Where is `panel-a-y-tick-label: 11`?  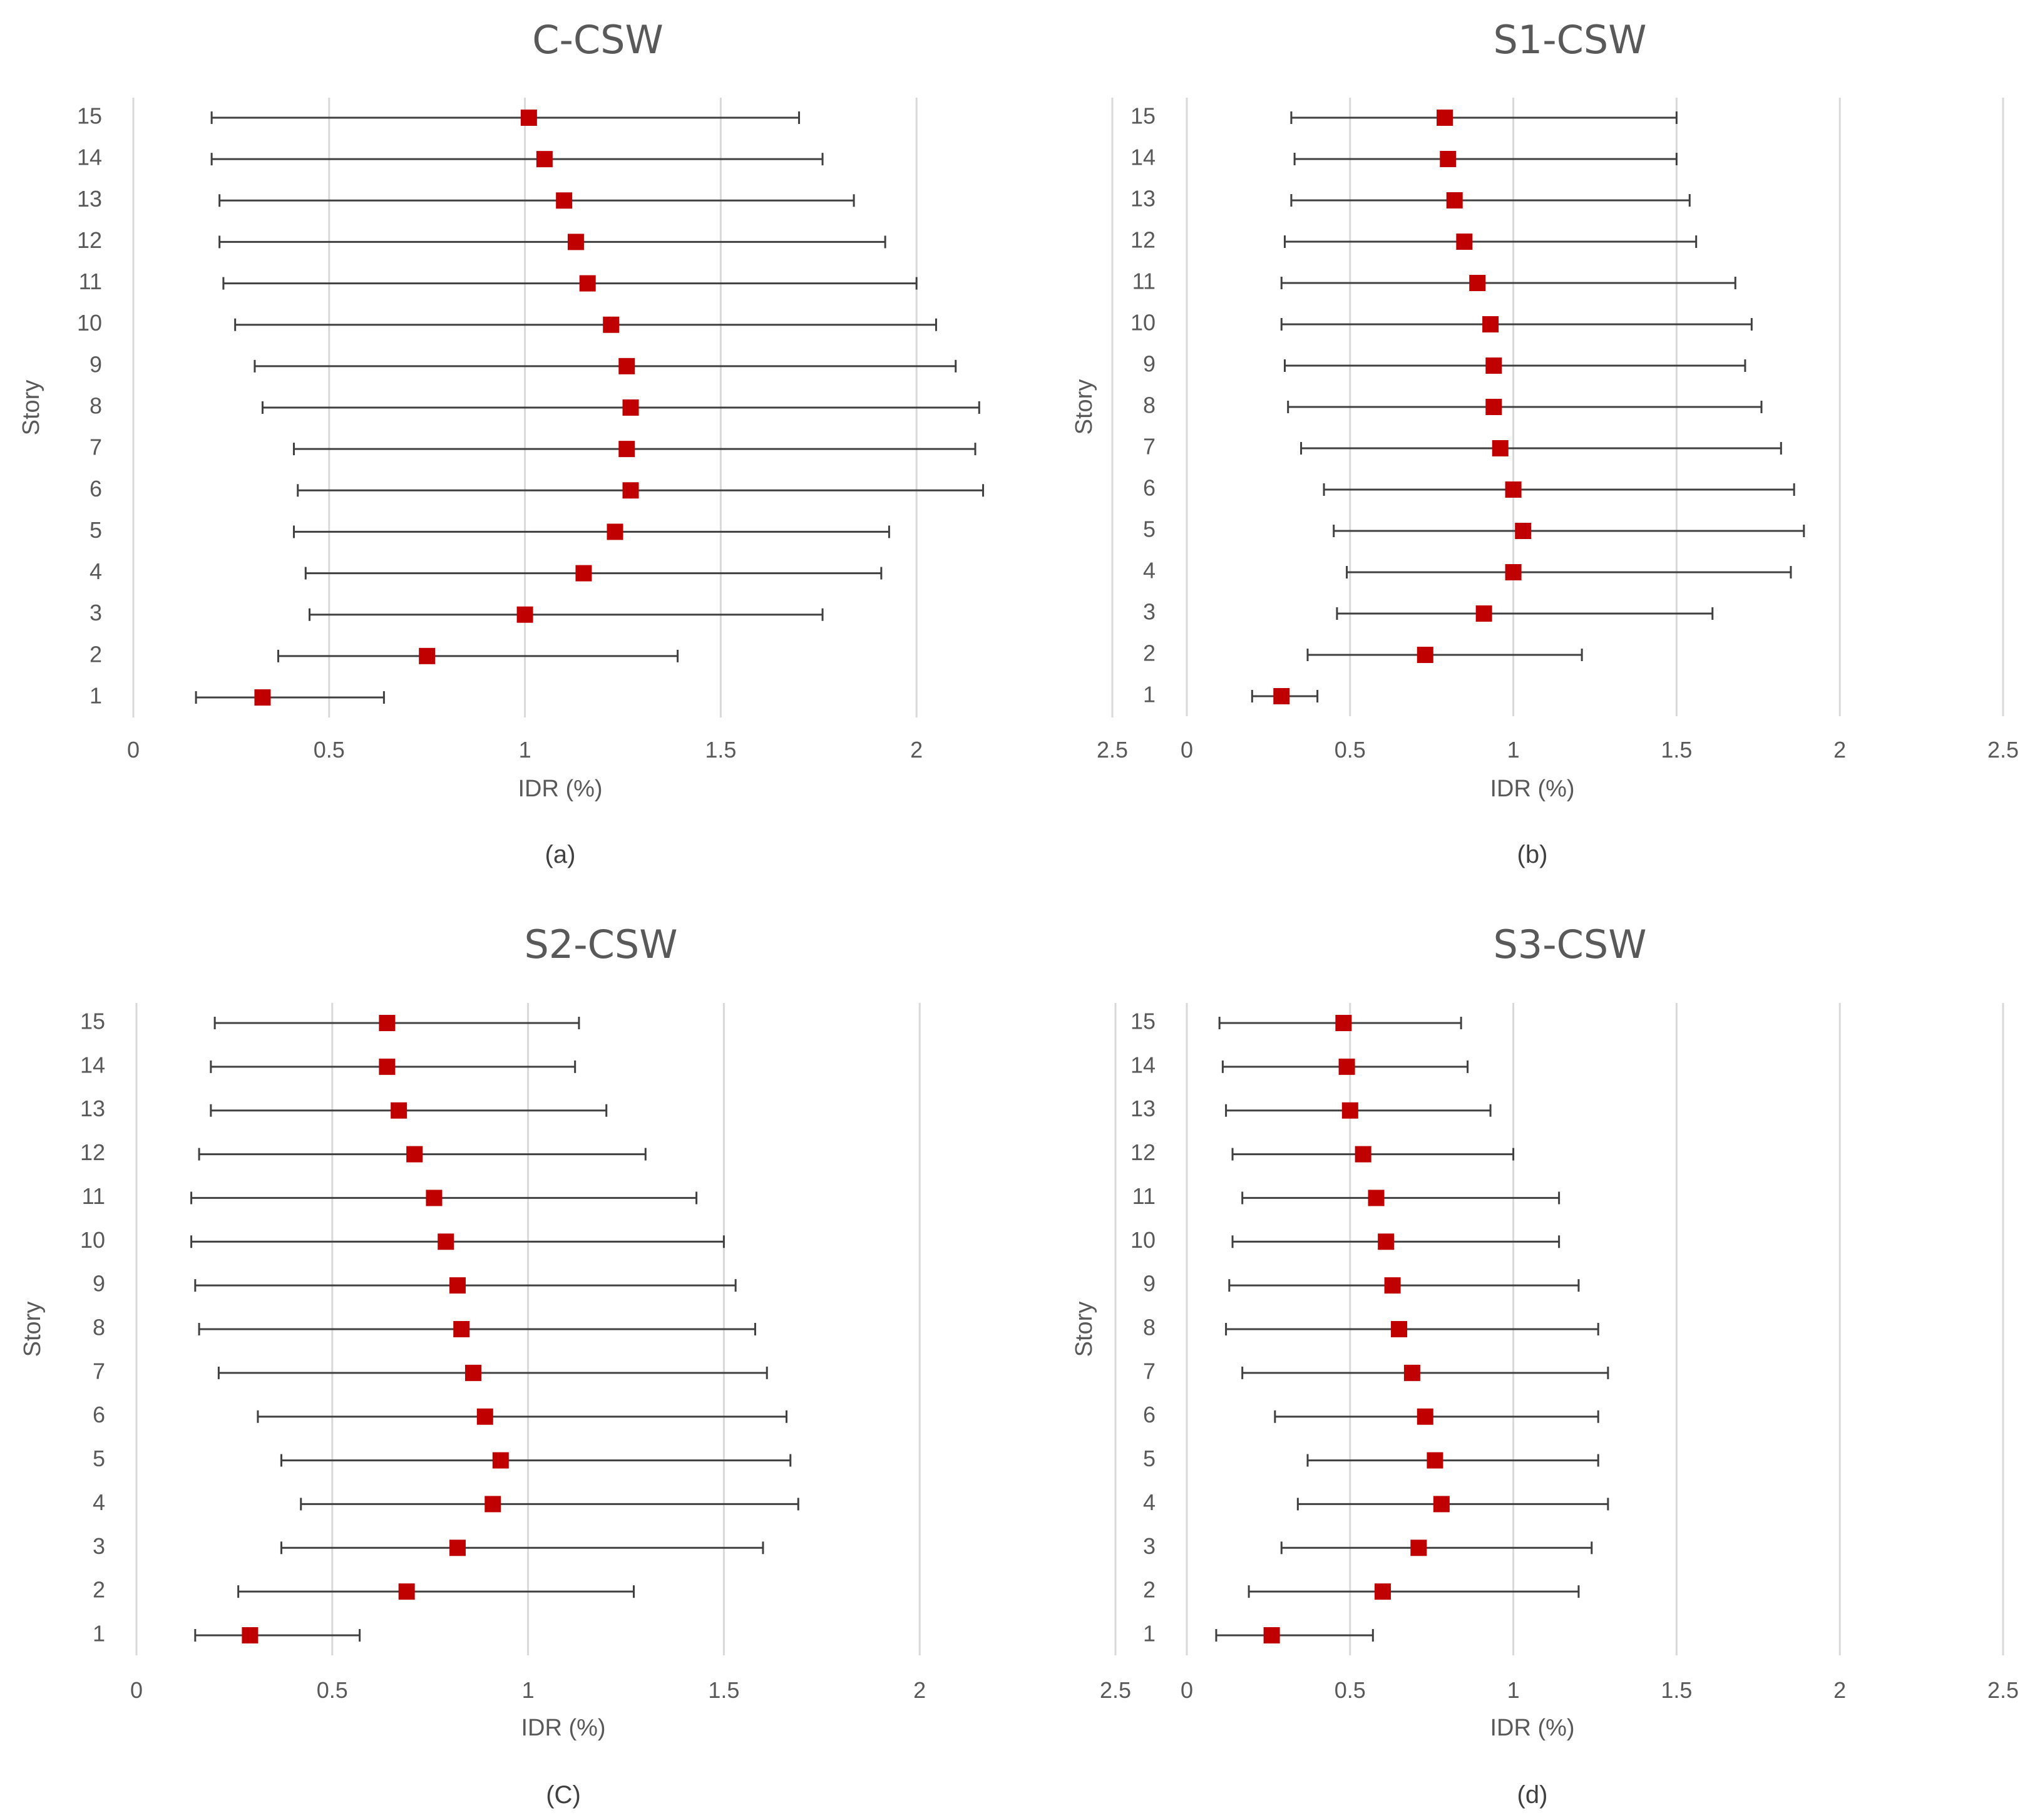 panel-a-y-tick-label: 11 is located at coordinates (91, 282).